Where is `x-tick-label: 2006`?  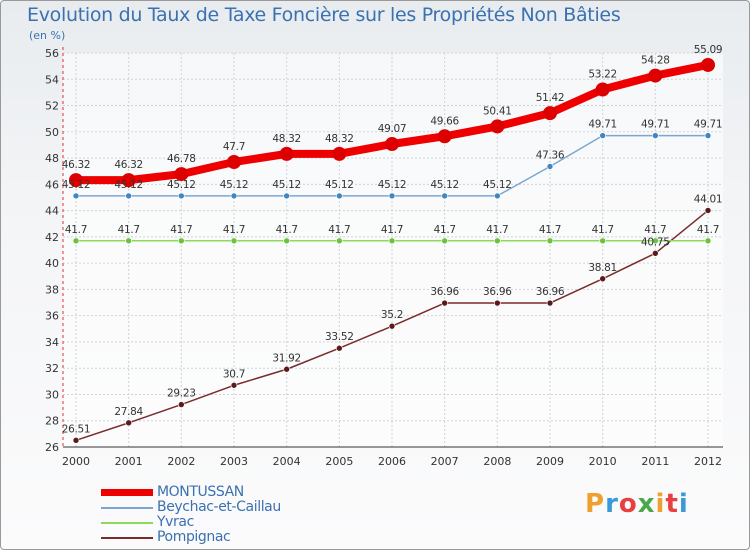
x-tick-label: 2006 is located at coordinates (392, 461).